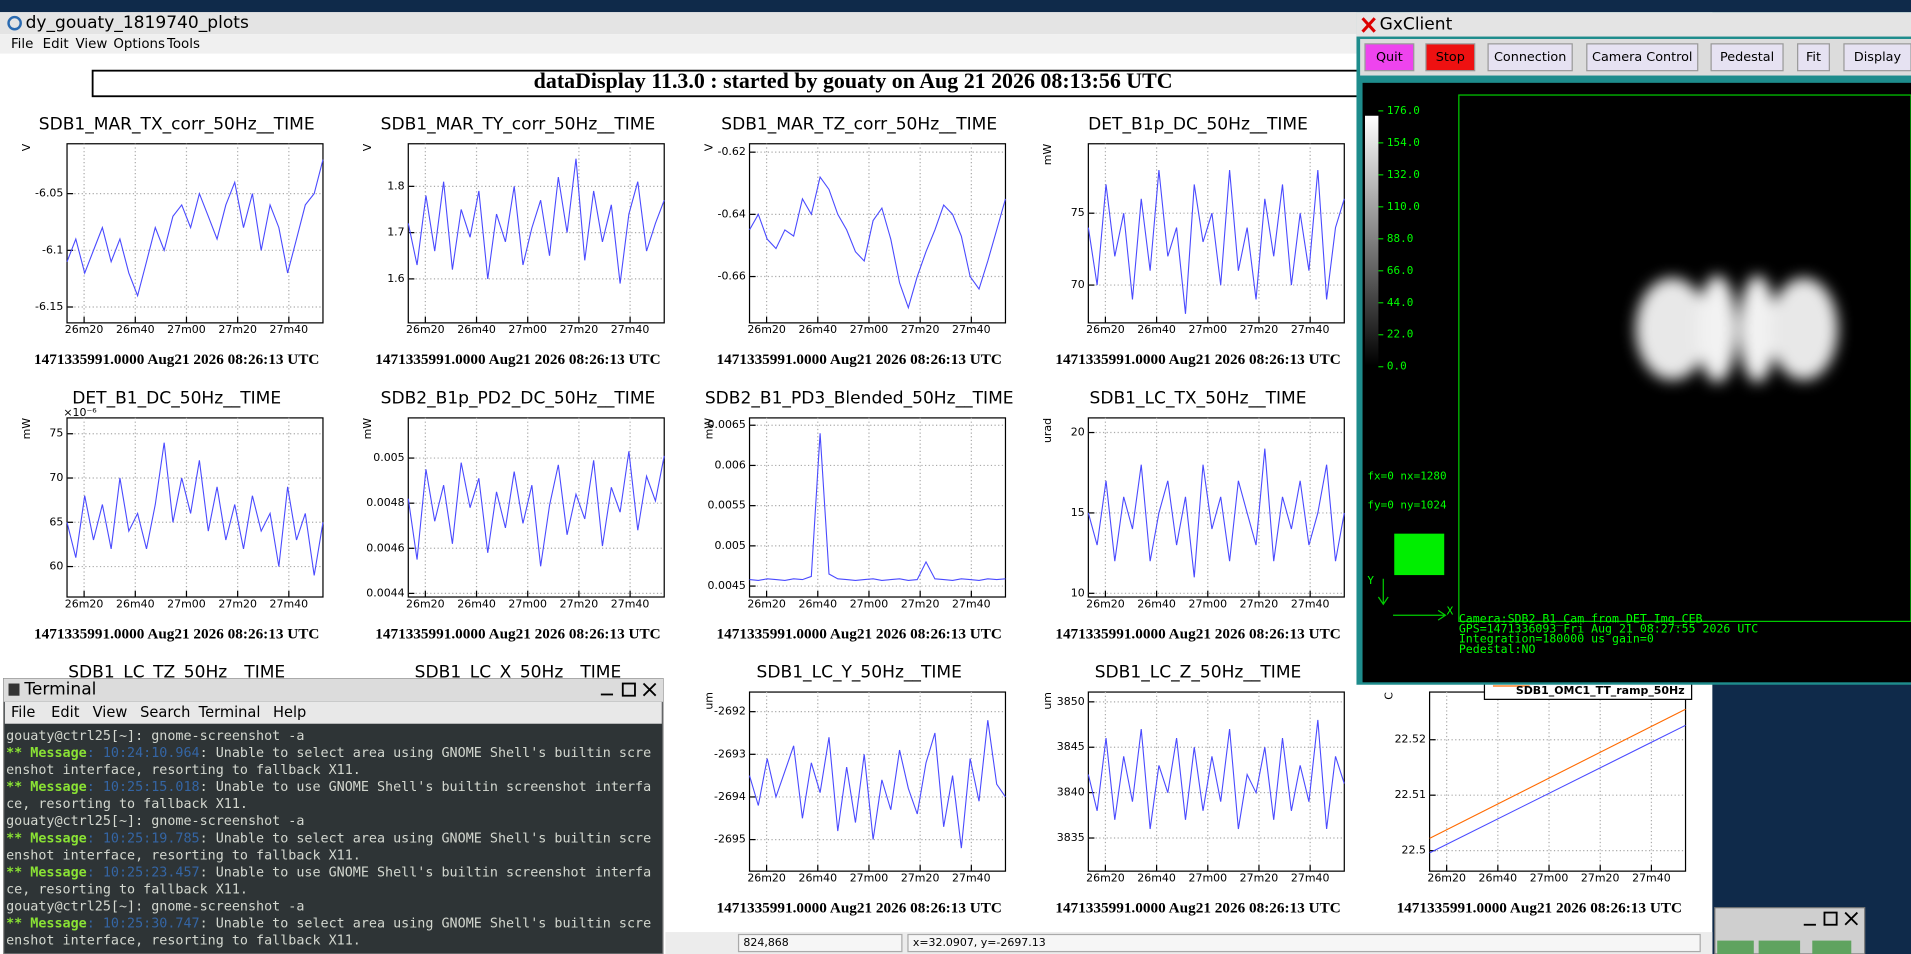  Describe the element at coordinates (229, 712) in the screenshot. I see `menu-item: Terminal` at that location.